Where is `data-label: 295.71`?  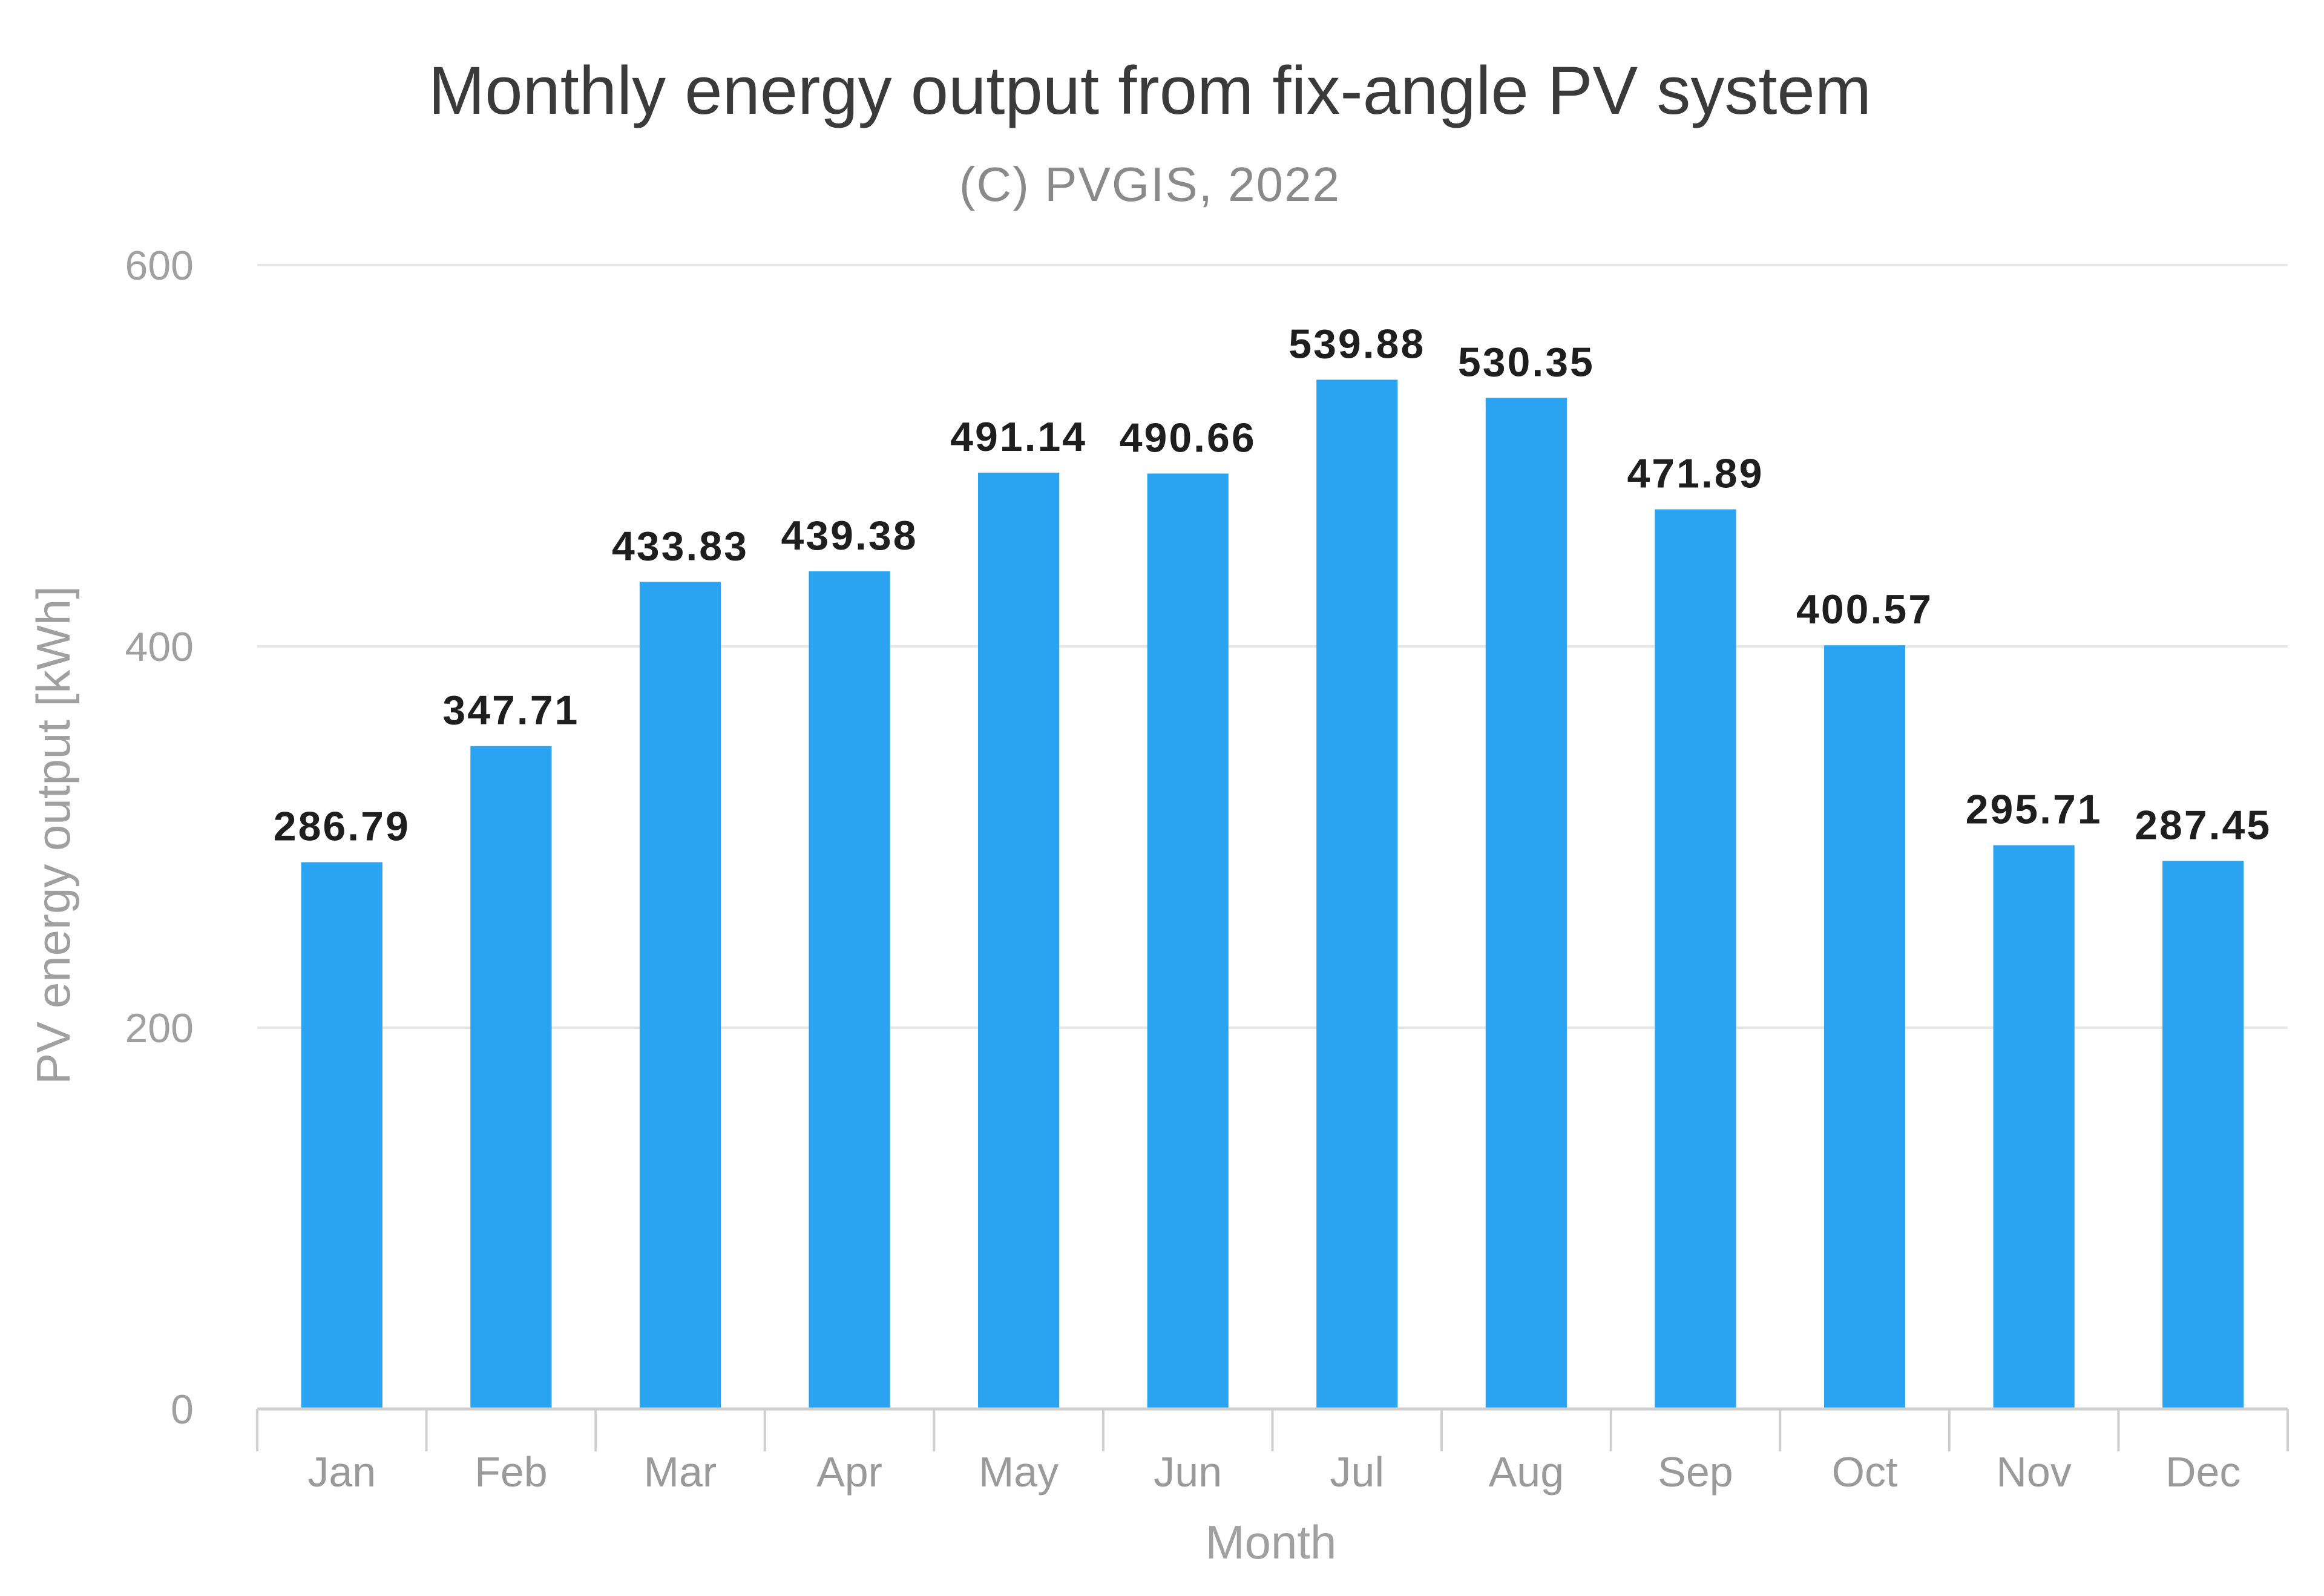 data-label: 295.71 is located at coordinates (2034, 810).